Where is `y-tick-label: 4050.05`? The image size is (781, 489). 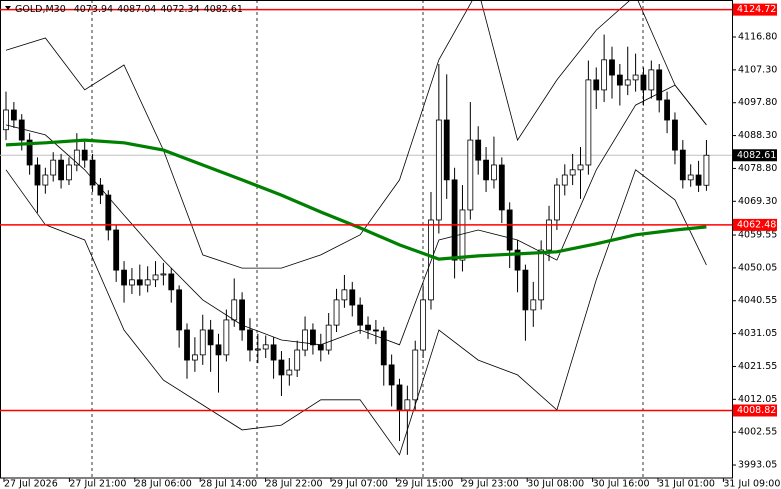 y-tick-label: 4050.05 is located at coordinates (757, 267).